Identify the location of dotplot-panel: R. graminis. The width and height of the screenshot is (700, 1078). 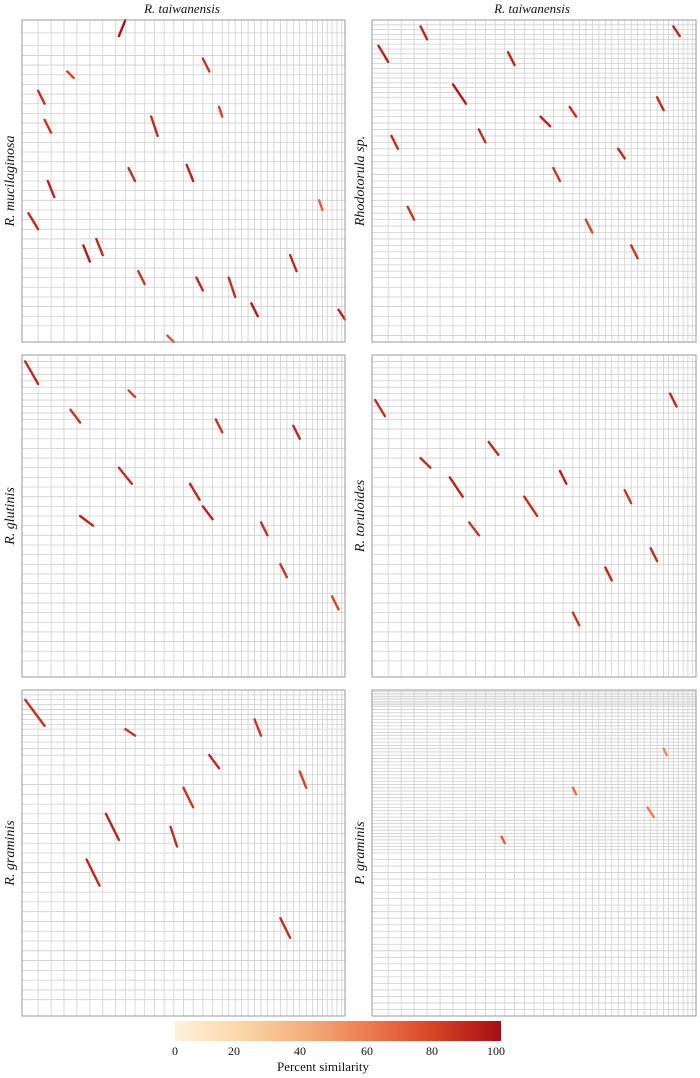
(174, 853).